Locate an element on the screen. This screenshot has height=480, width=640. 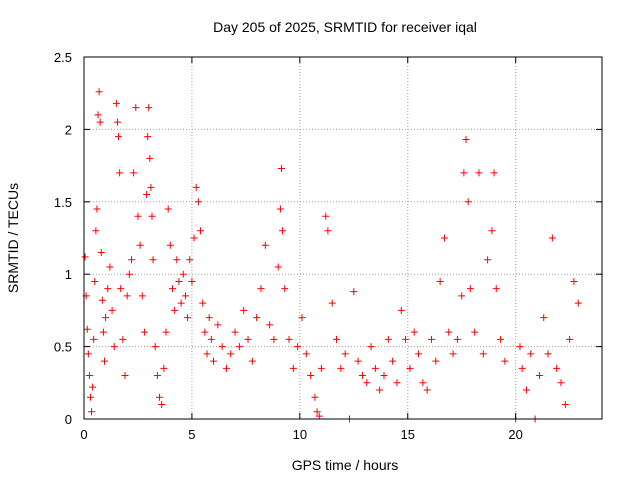
x-tick-label: 20 is located at coordinates (515, 434).